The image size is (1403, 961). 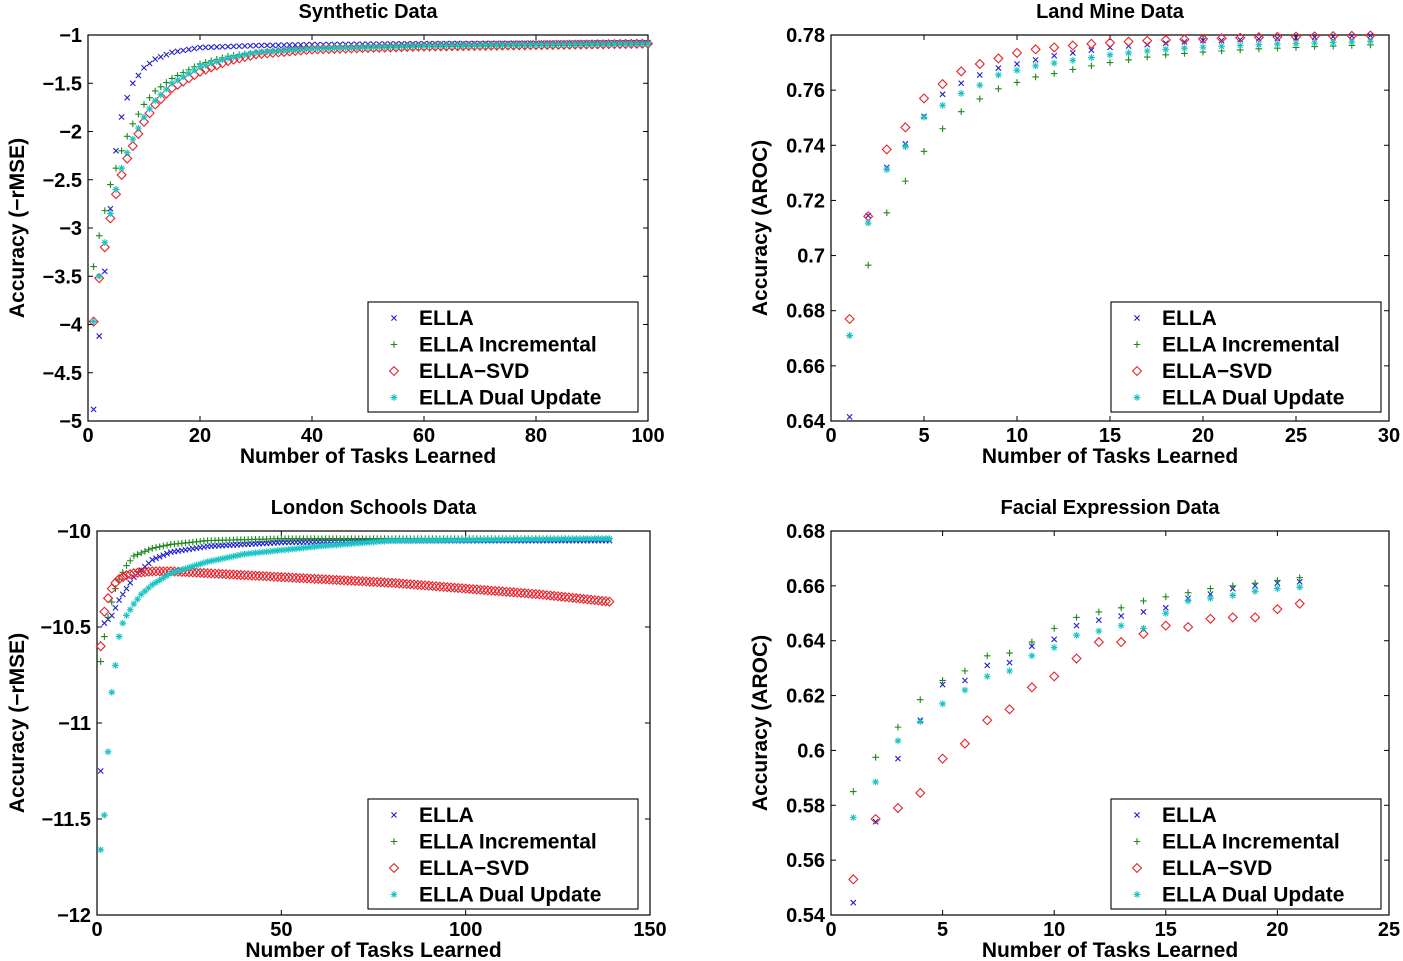 What do you see at coordinates (508, 842) in the screenshot?
I see `legend-label: ELLA Incremental` at bounding box center [508, 842].